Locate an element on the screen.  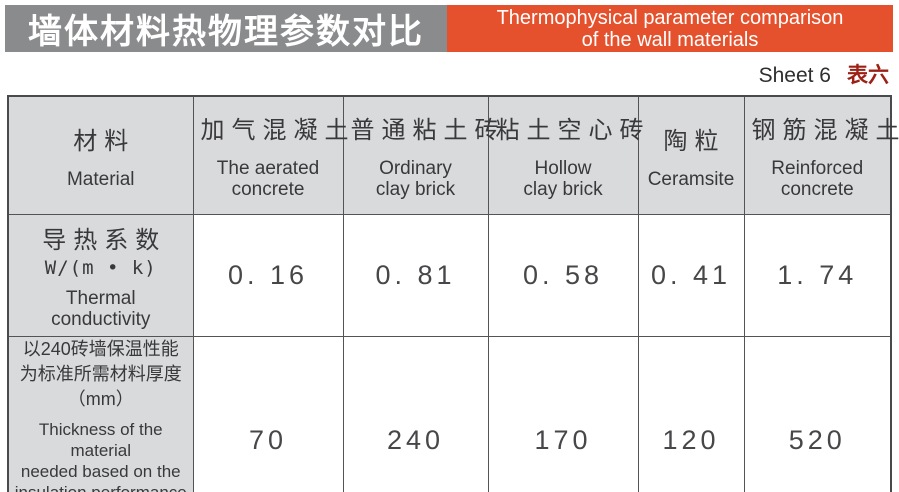
header-aerated-concrete-en: The aerated concrete is located at coordinates (268, 179).